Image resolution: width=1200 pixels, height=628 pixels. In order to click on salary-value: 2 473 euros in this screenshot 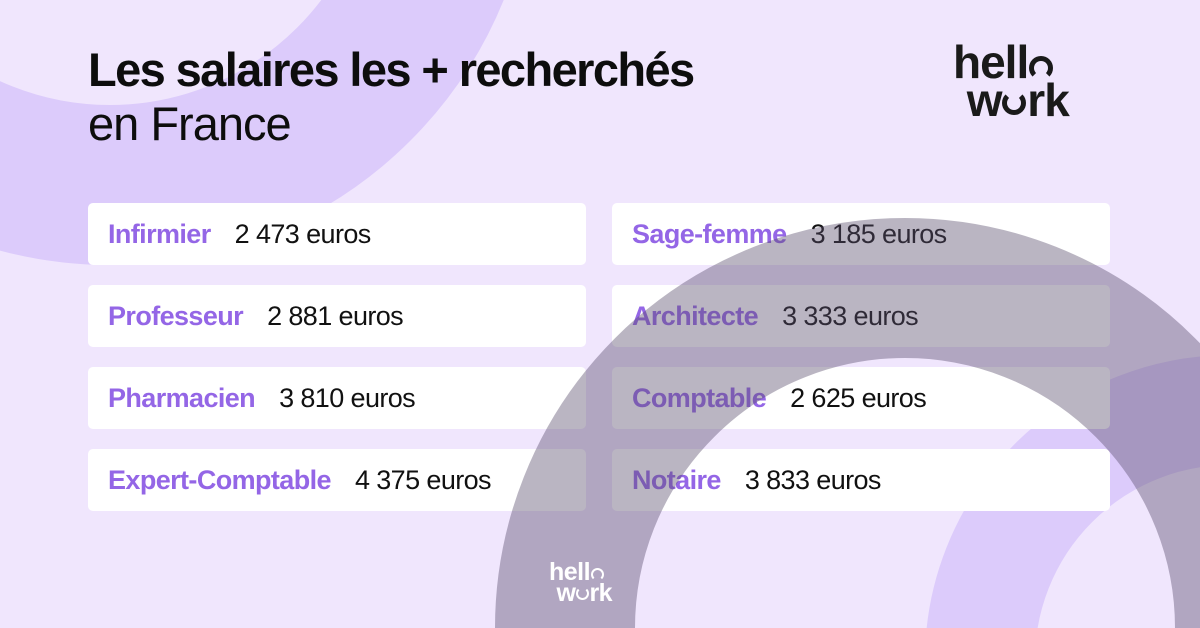, I will do `click(303, 233)`.